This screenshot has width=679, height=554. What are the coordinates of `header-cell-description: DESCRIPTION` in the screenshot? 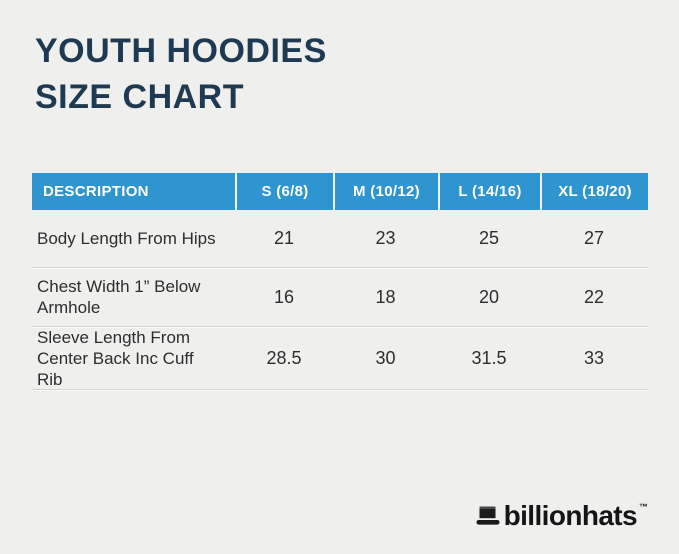 It's located at (96, 191).